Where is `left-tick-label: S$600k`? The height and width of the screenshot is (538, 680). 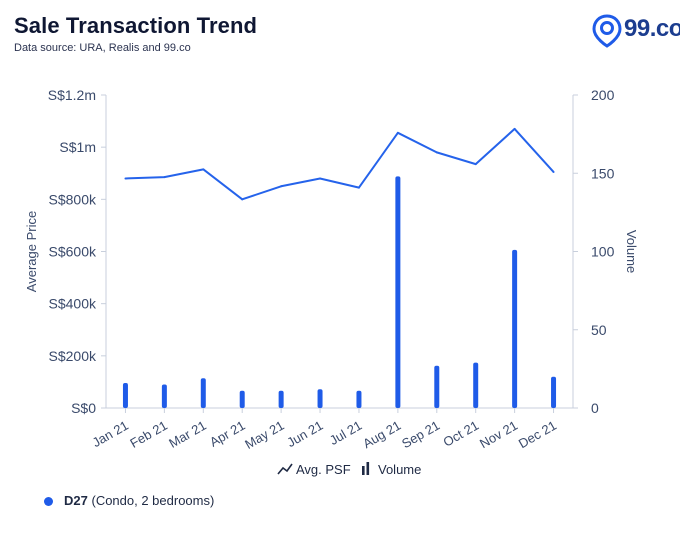
left-tick-label: S$600k is located at coordinates (73, 252).